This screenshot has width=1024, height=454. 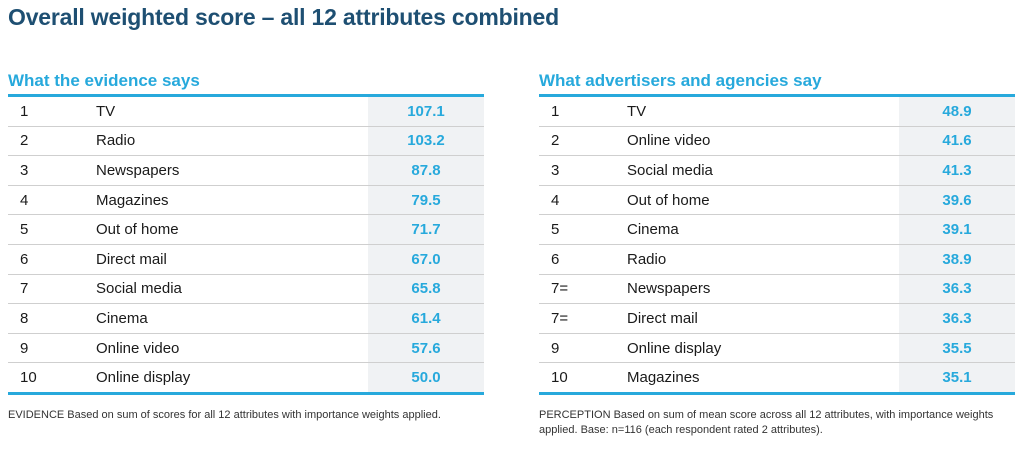 What do you see at coordinates (426, 348) in the screenshot?
I see `score-cell: 57.6` at bounding box center [426, 348].